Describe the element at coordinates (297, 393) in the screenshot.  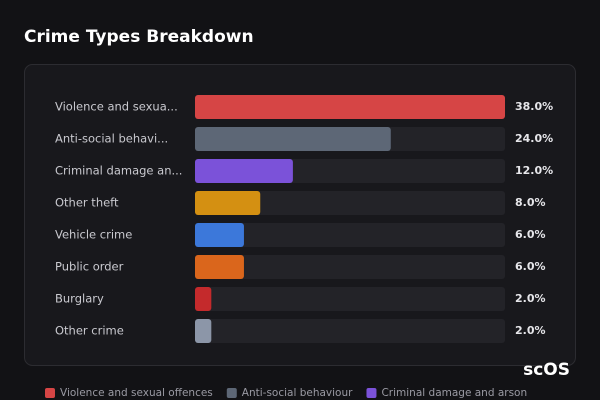
I see `legend-label: Anti-social behaviour` at that location.